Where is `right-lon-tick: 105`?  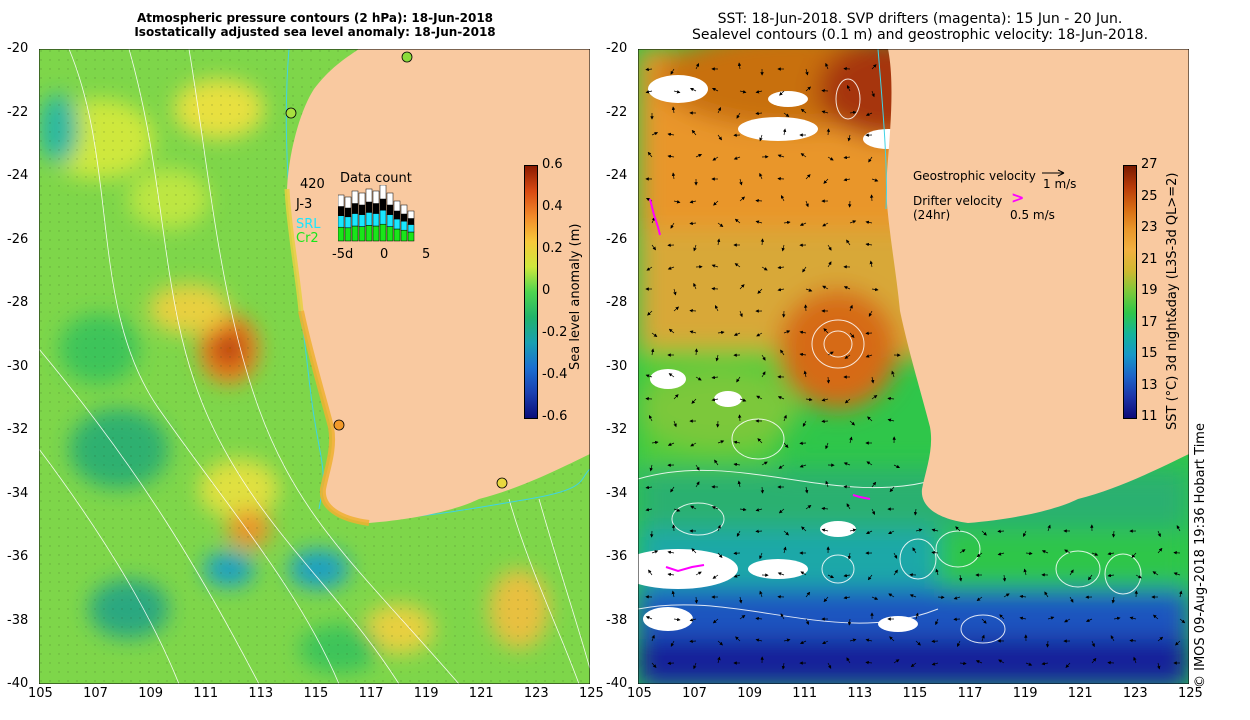
right-lon-tick: 105 is located at coordinates (639, 693).